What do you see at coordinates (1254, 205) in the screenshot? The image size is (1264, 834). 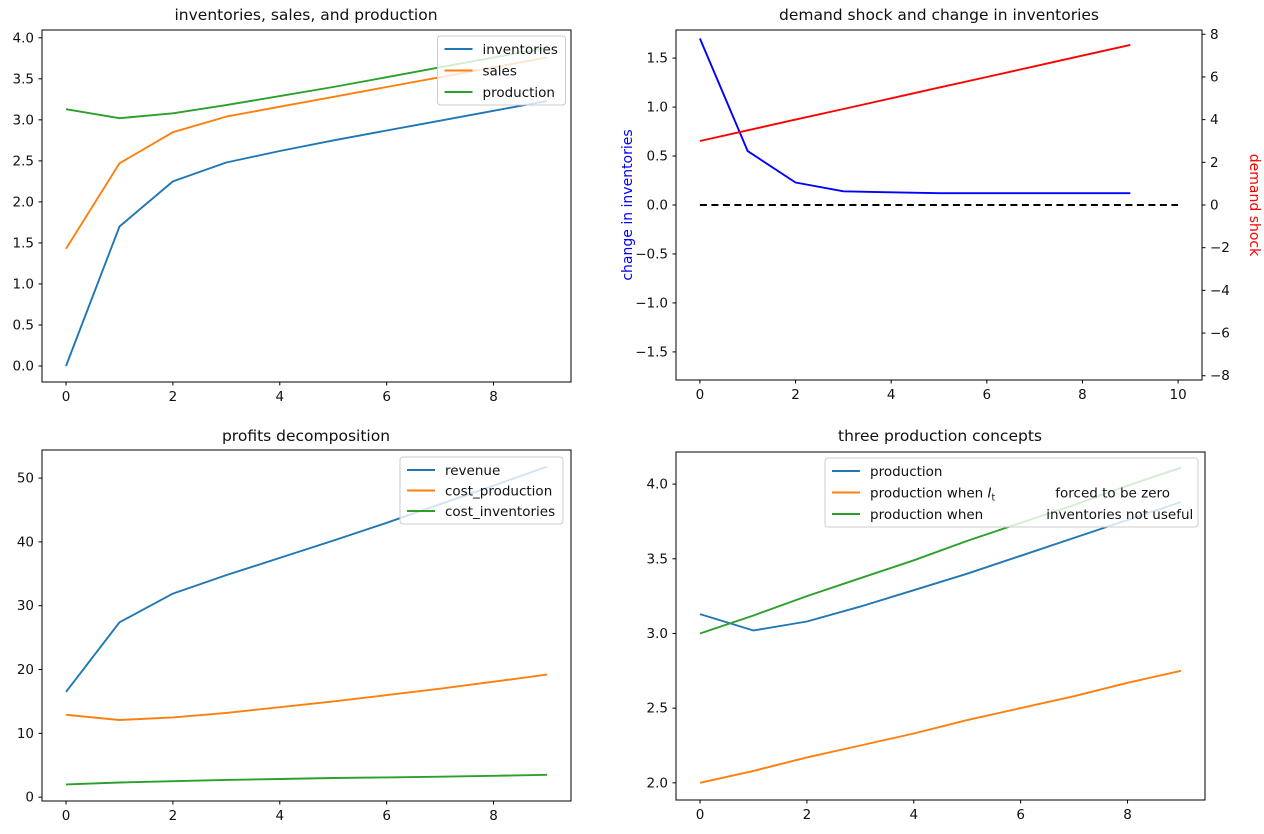 I see `y-axis-label-right: demand shock` at bounding box center [1254, 205].